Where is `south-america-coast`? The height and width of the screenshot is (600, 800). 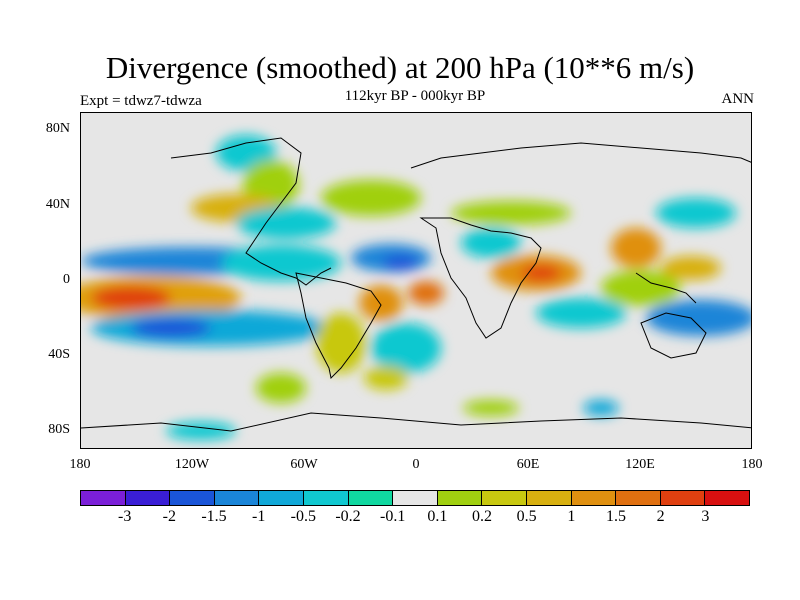
south-america-coast is located at coordinates (338, 326).